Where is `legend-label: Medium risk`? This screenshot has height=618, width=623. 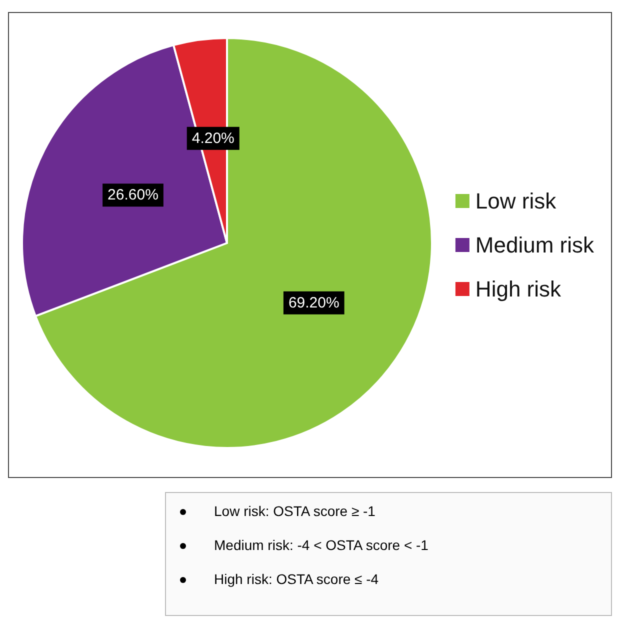
legend-label: Medium risk is located at coordinates (535, 245).